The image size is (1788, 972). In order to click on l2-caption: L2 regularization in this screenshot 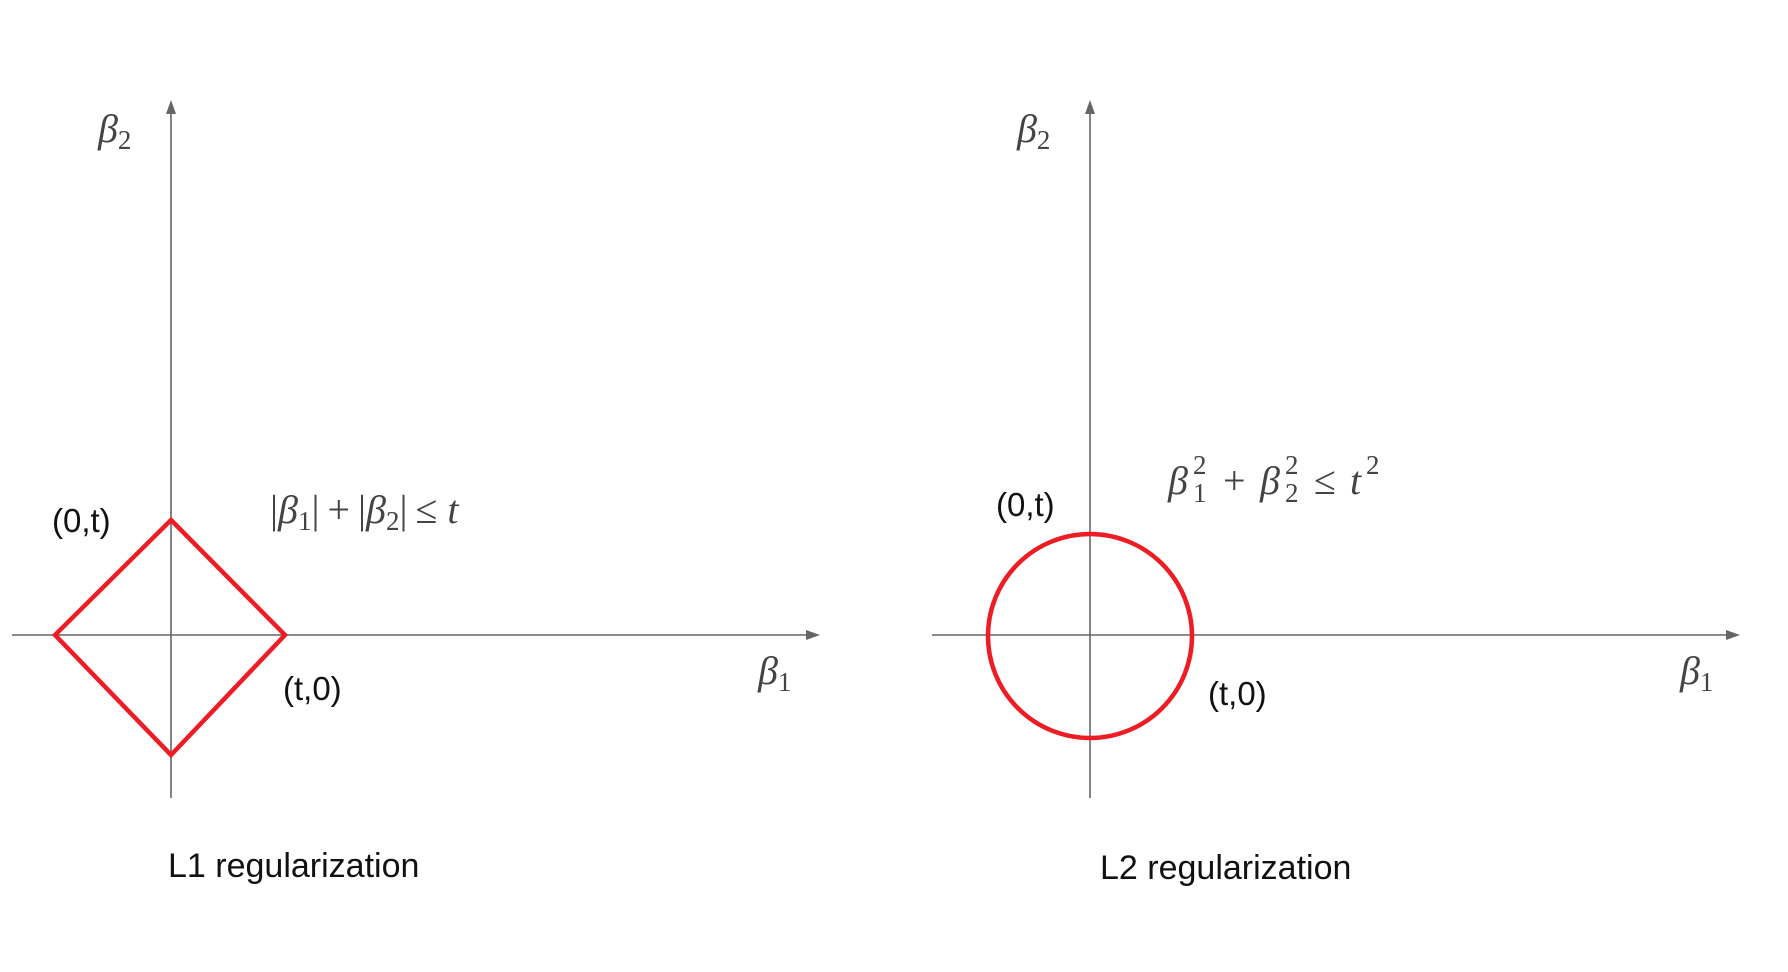, I will do `click(1225, 868)`.